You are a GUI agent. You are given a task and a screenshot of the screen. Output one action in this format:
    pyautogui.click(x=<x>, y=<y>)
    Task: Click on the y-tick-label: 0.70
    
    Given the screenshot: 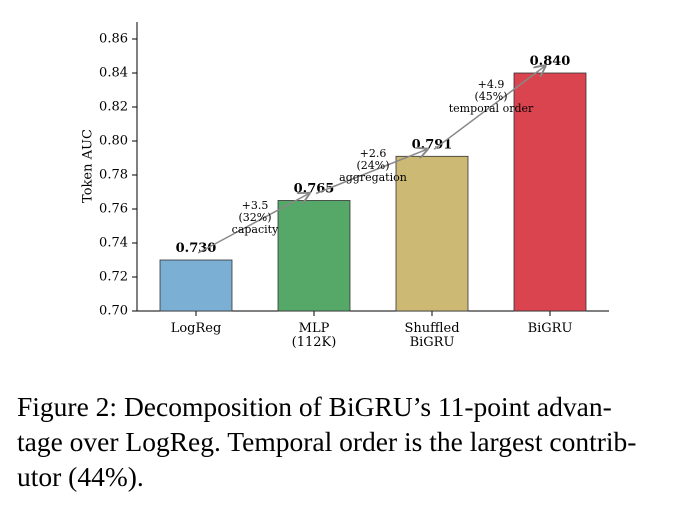 What is the action you would take?
    pyautogui.click(x=113, y=311)
    